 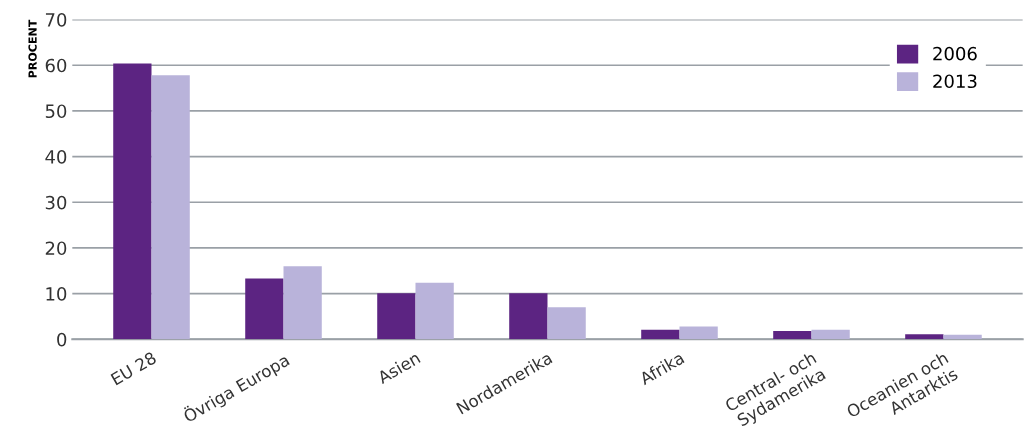 I want to click on legend-label: 2006, so click(x=955, y=53).